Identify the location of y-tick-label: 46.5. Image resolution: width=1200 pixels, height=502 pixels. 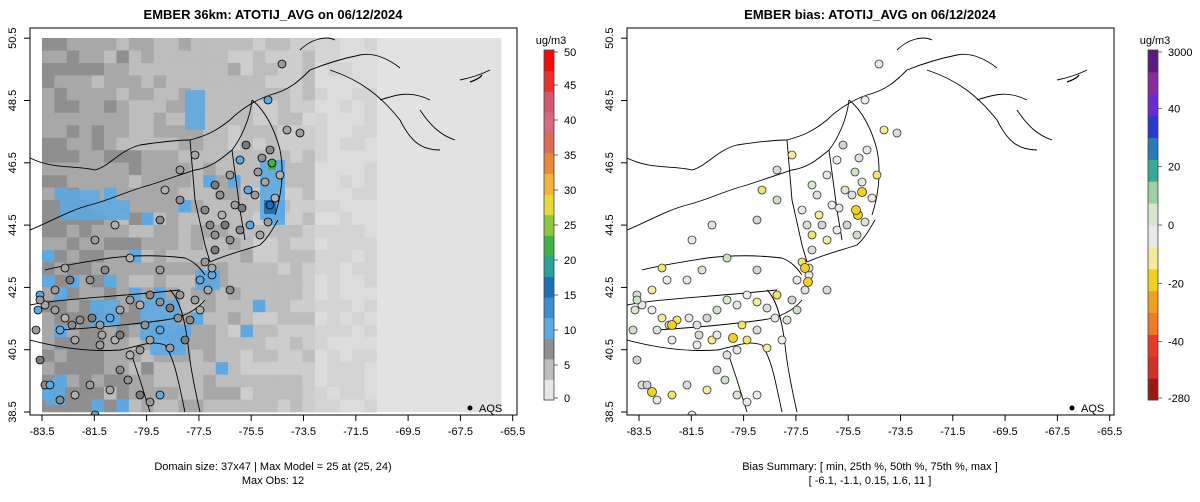
(13, 162).